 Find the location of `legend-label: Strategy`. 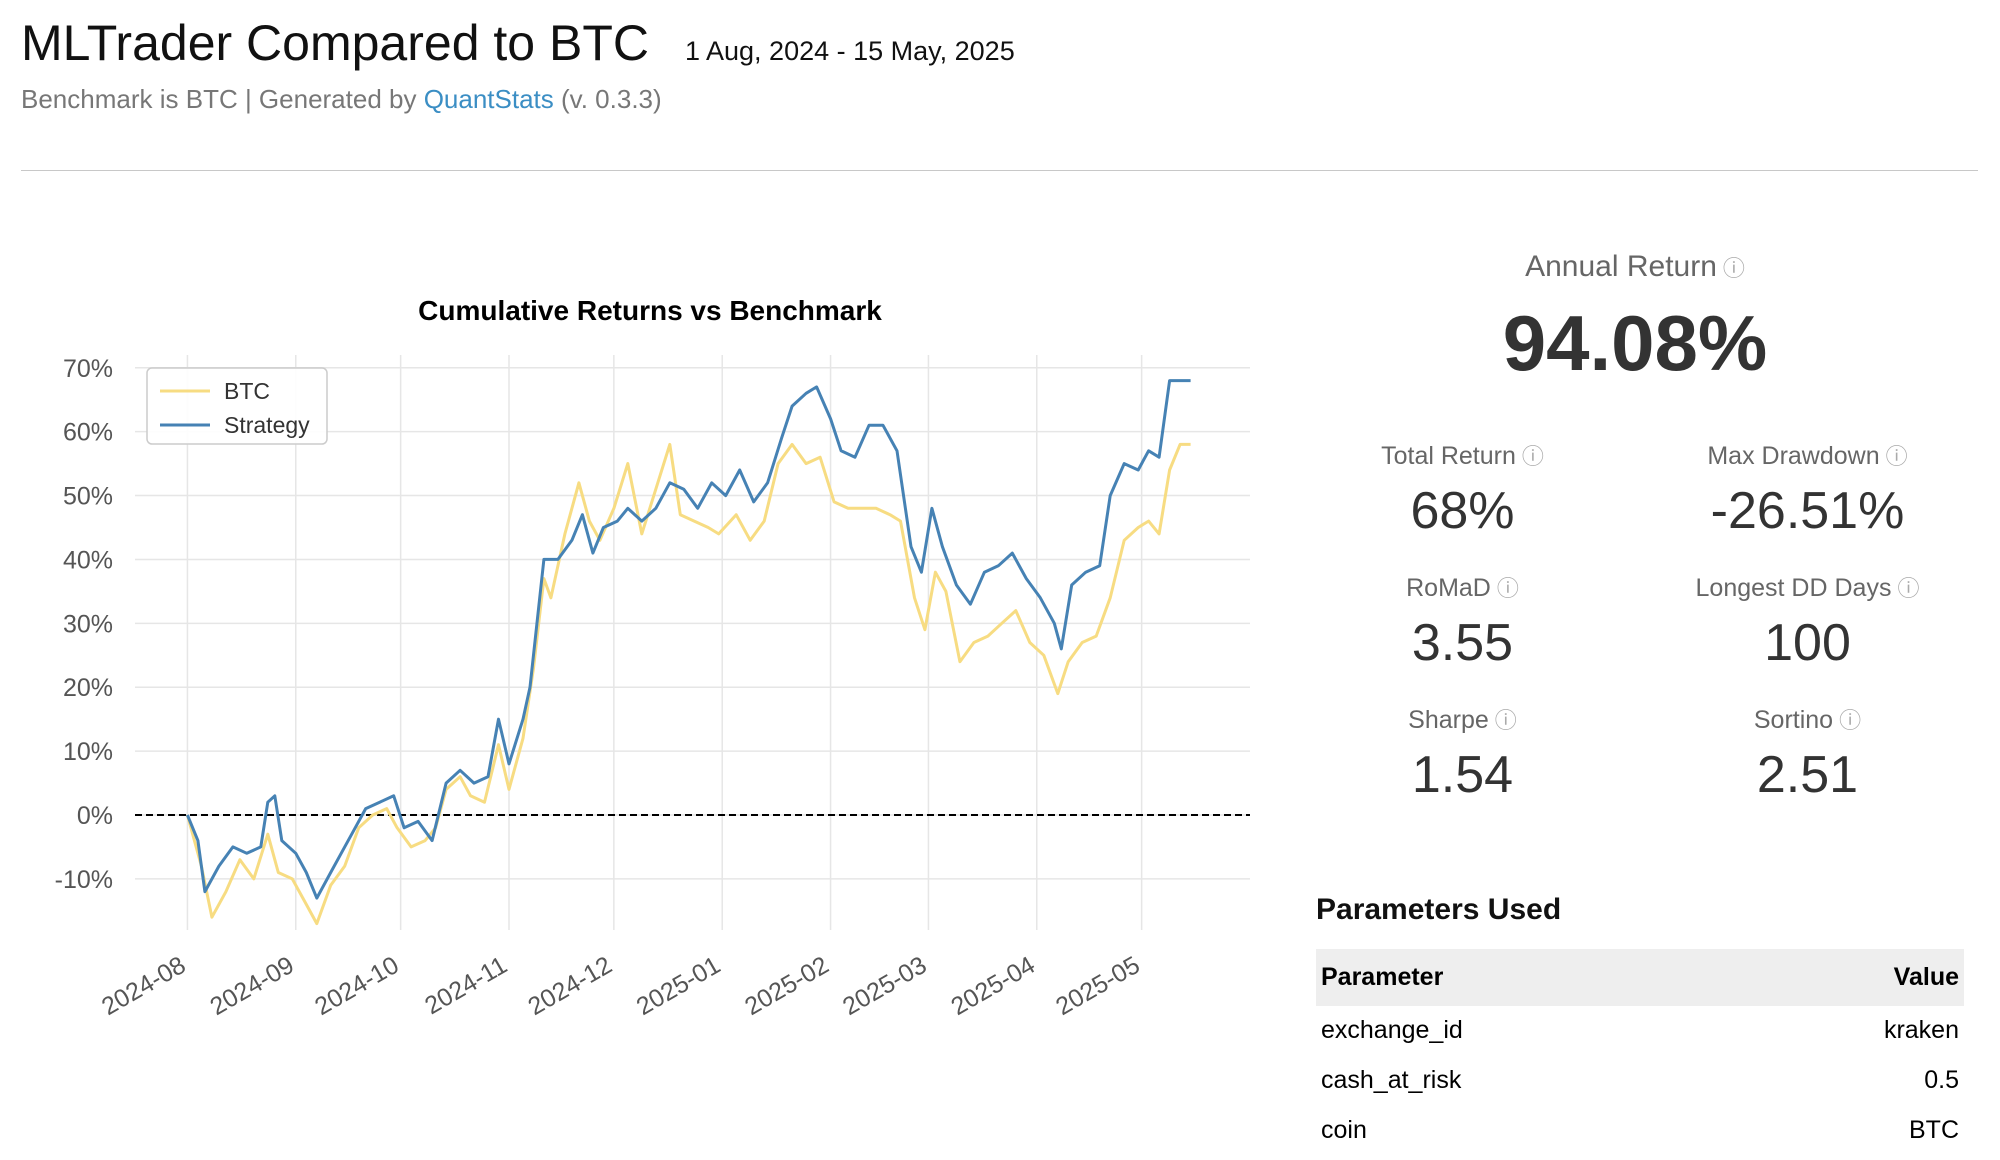

legend-label: Strategy is located at coordinates (267, 425).